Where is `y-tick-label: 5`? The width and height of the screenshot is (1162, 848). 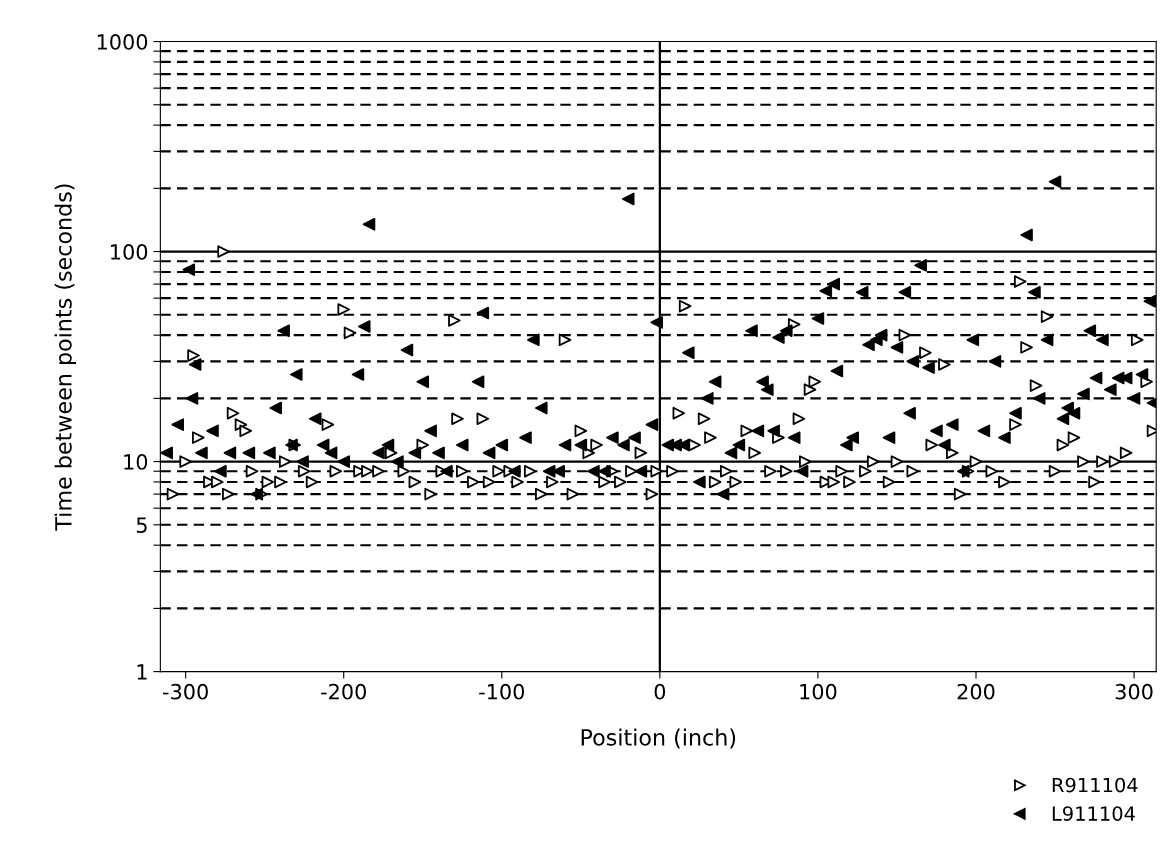 y-tick-label: 5 is located at coordinates (141, 525).